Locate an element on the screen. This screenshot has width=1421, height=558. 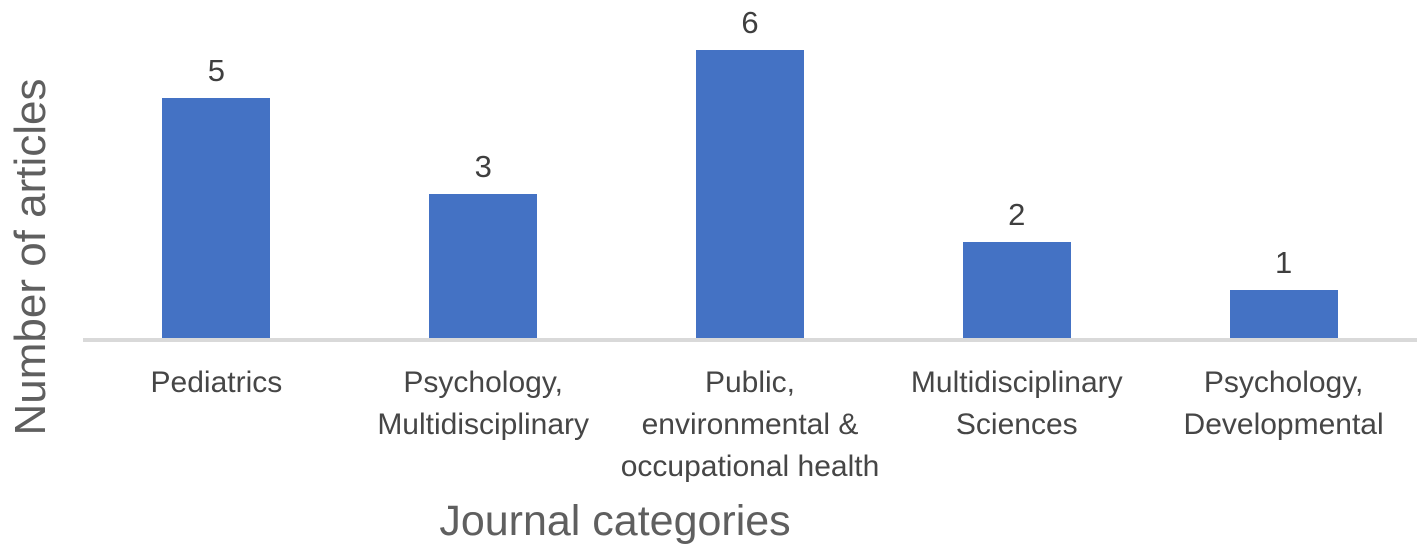
bar-value-label: 6 is located at coordinates (750, 22).